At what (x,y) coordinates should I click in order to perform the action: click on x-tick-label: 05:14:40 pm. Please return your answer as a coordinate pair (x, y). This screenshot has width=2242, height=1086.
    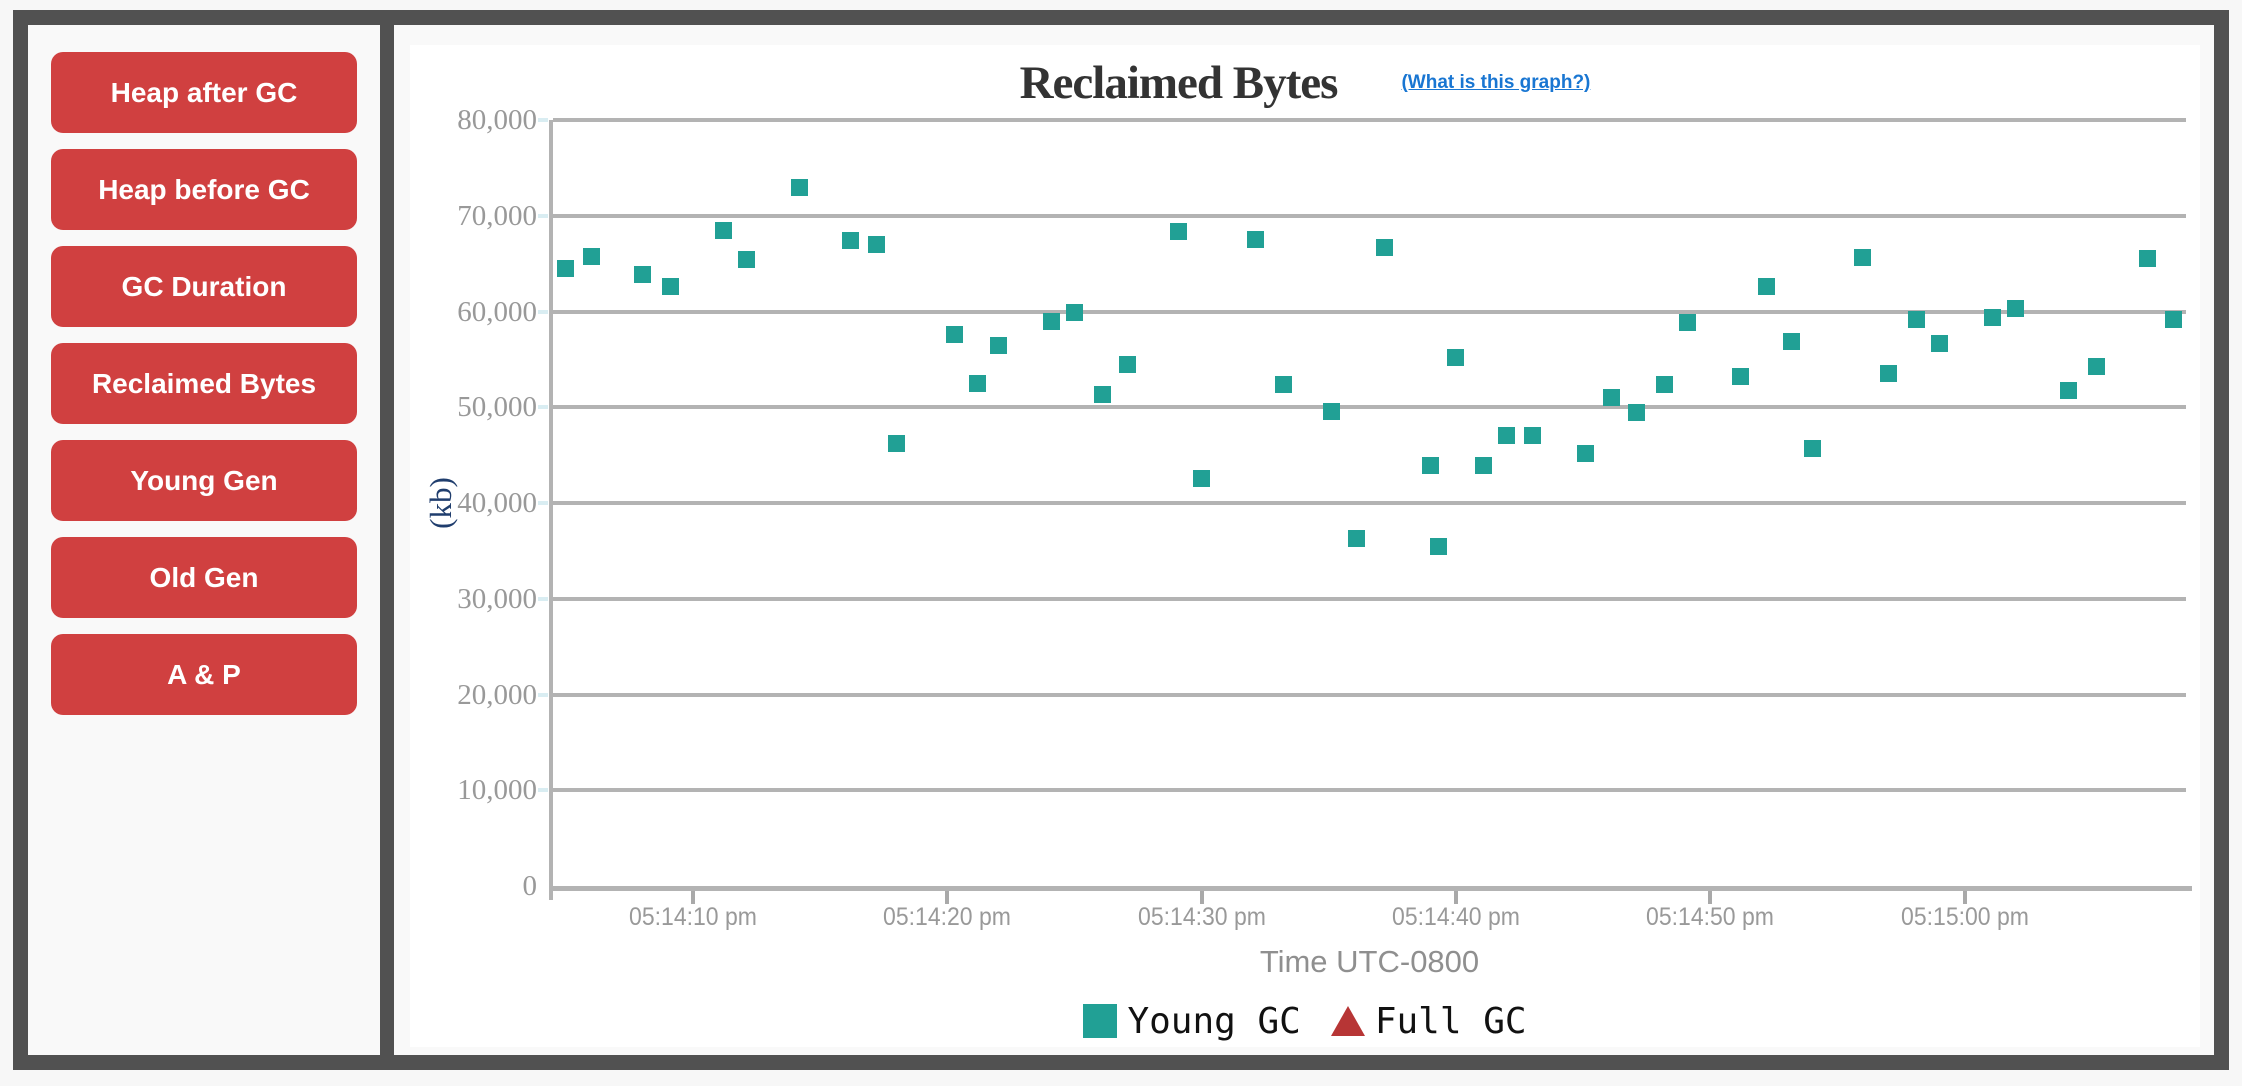
    Looking at the image, I should click on (1456, 917).